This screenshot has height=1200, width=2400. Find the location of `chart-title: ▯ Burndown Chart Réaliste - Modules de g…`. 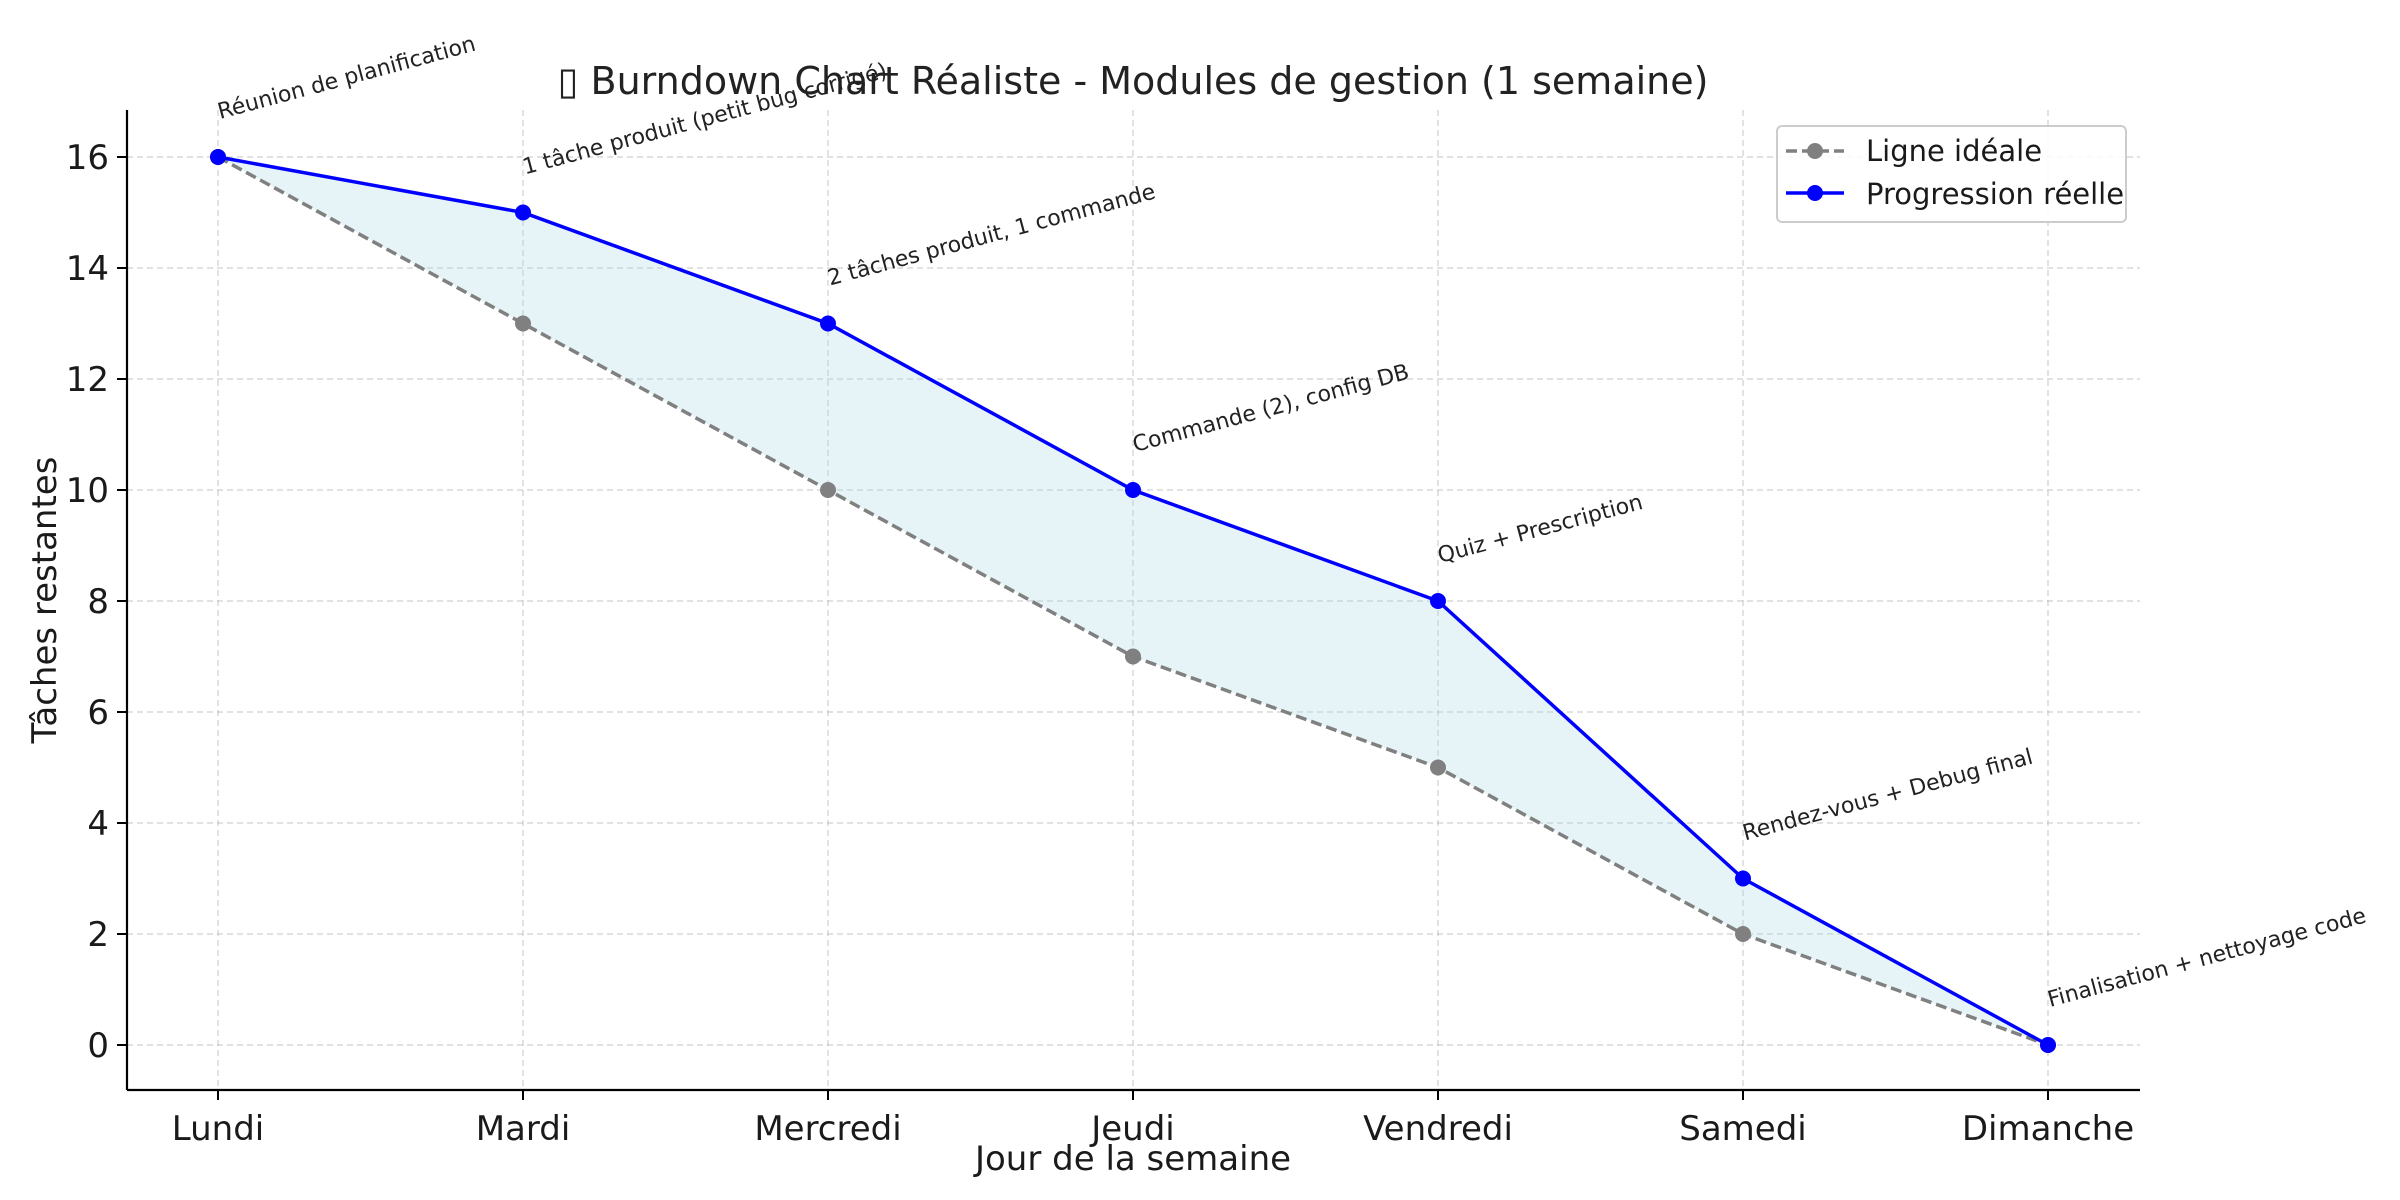

chart-title: ▯ Burndown Chart Réaliste - Modules de g… is located at coordinates (1133, 81).